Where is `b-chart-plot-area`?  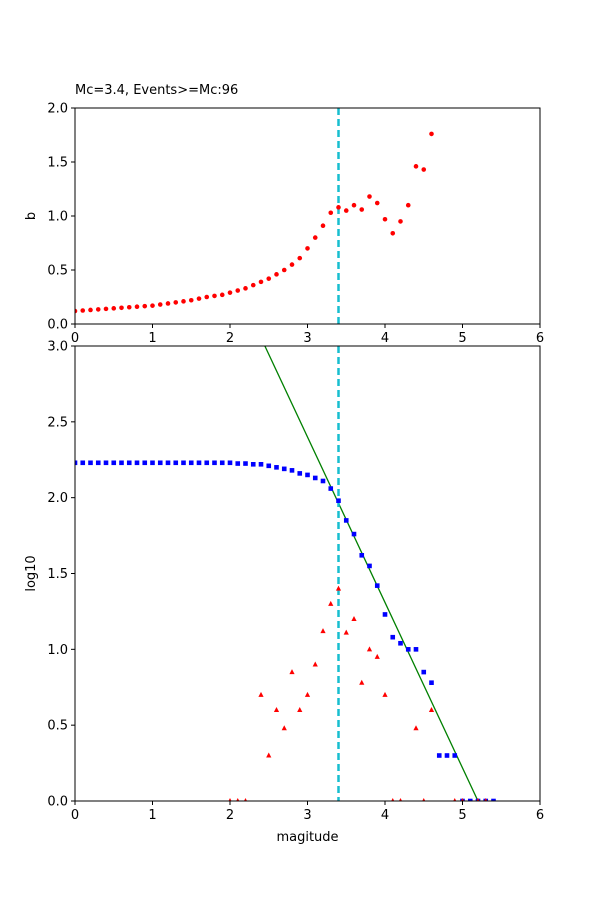
b-chart-plot-area is located at coordinates (254, 216).